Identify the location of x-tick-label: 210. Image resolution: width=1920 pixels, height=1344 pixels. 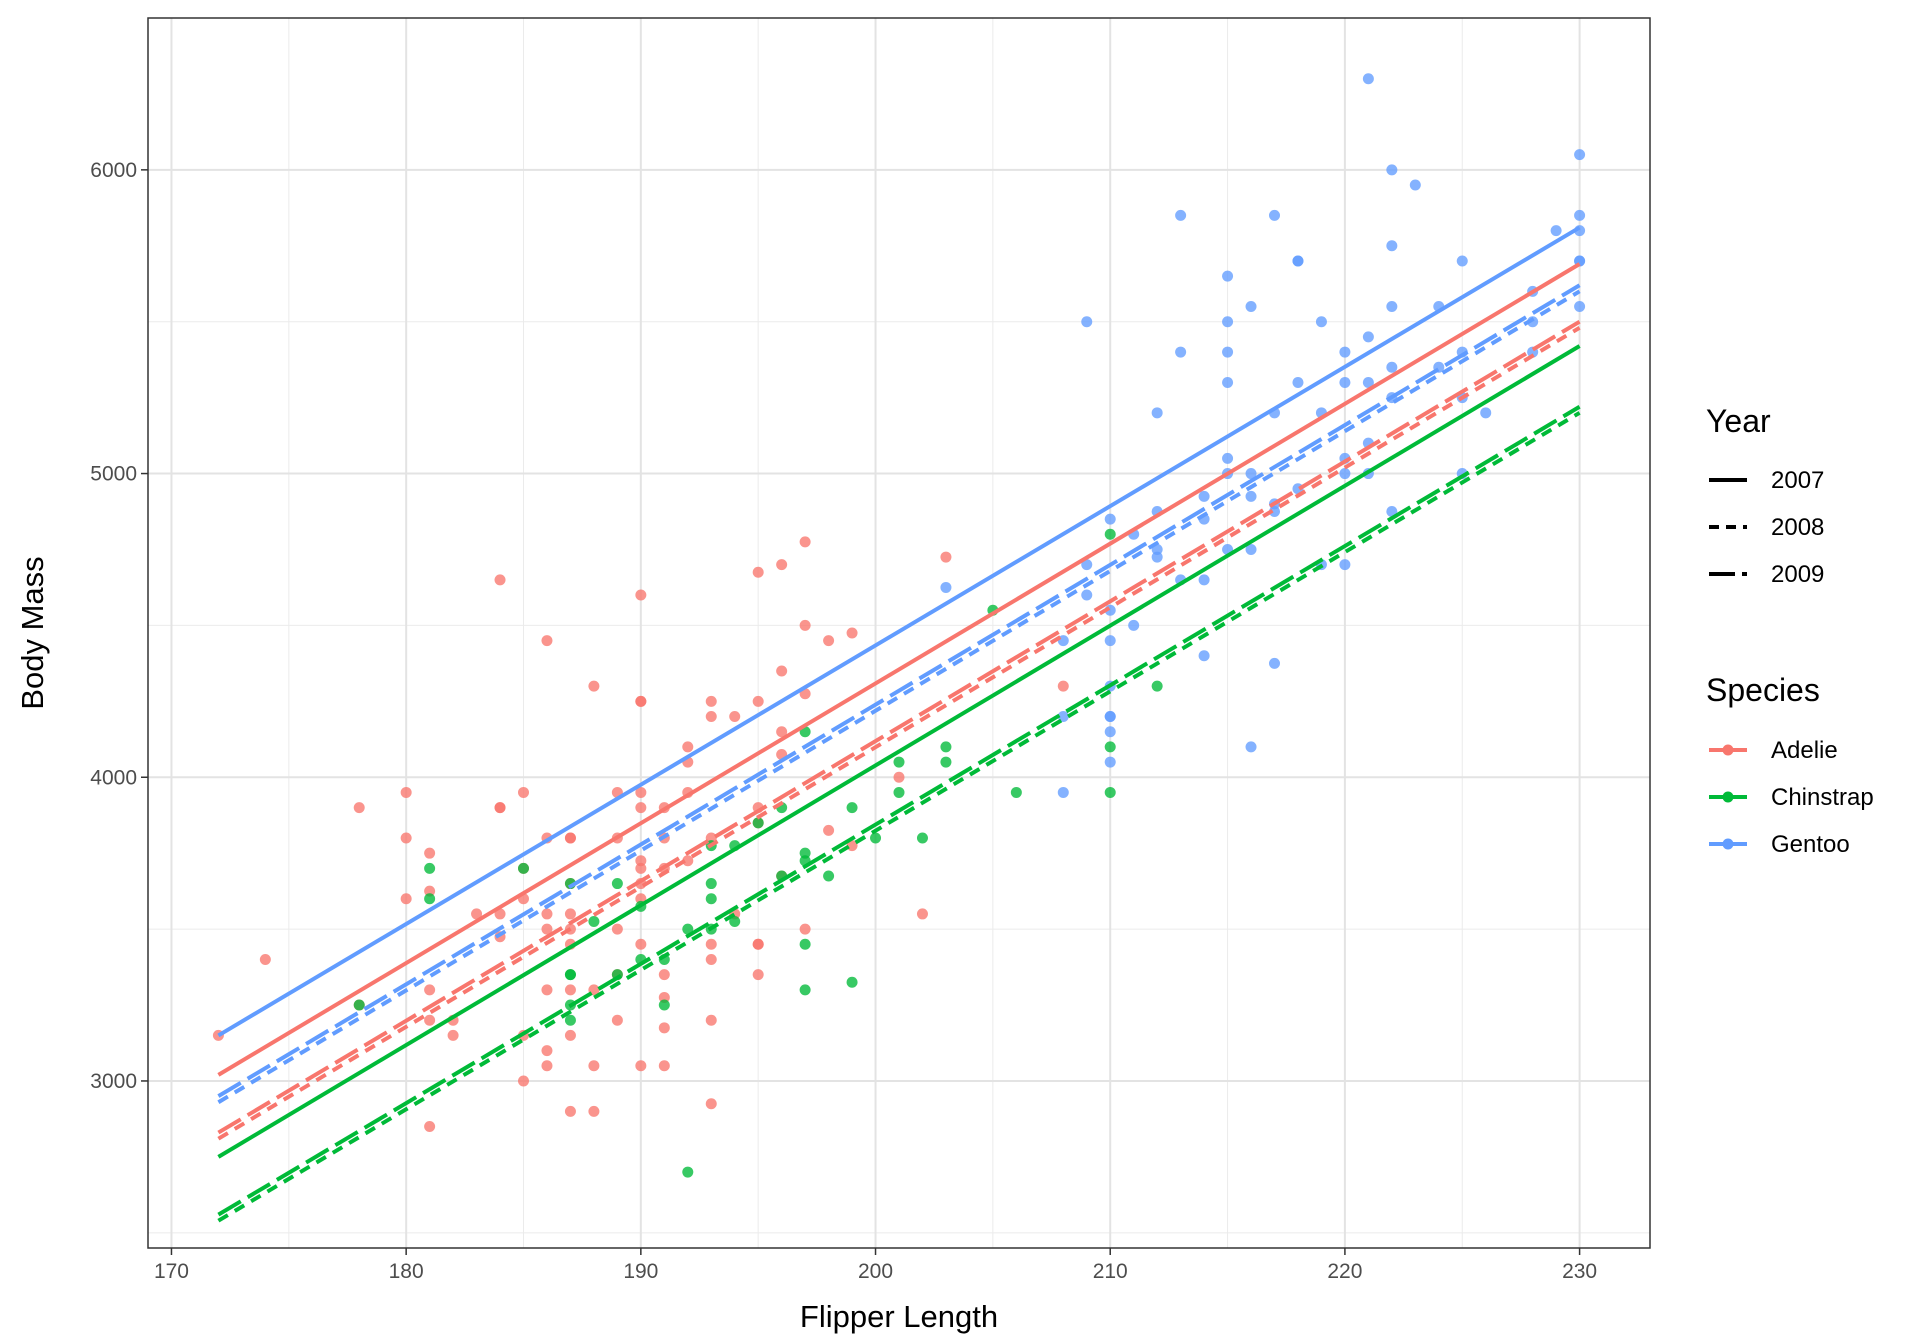
(1110, 1271).